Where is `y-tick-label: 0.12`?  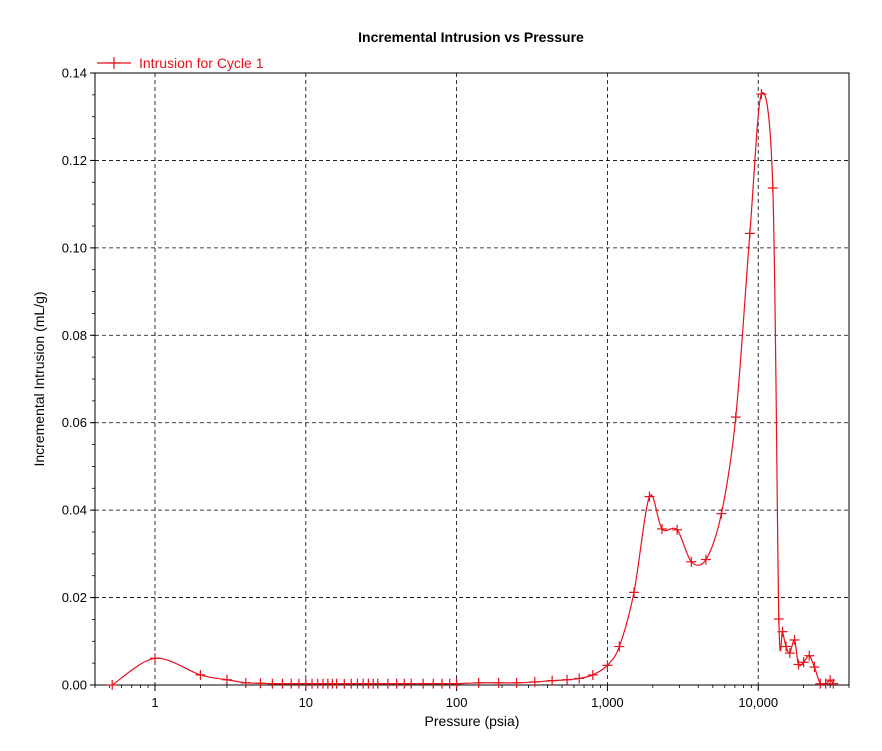 y-tick-label: 0.12 is located at coordinates (74, 160).